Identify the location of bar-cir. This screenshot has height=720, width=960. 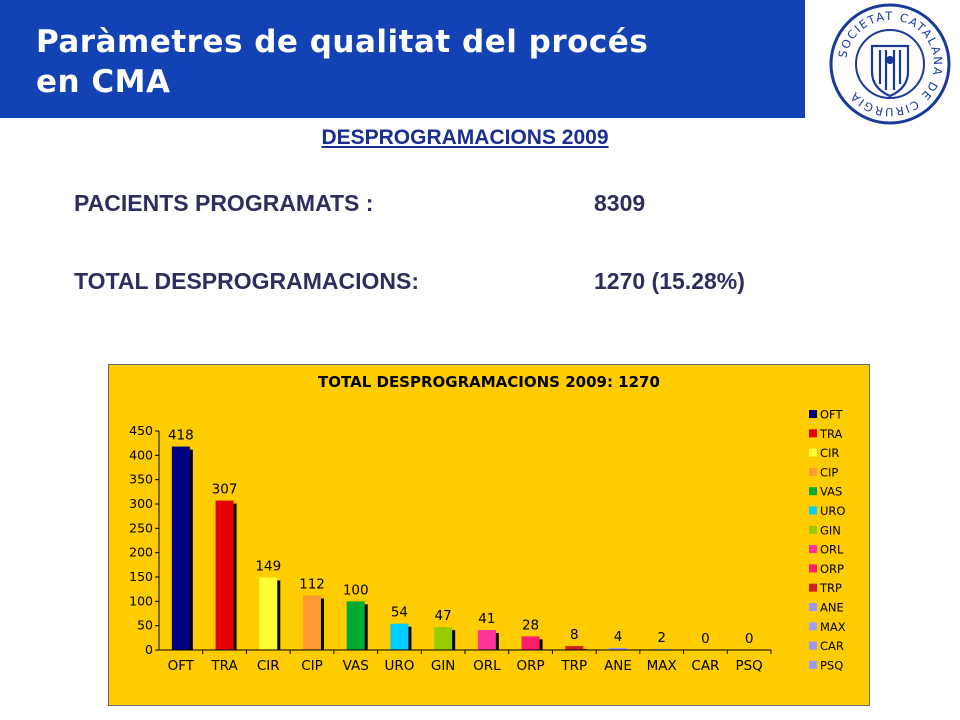
(268, 613).